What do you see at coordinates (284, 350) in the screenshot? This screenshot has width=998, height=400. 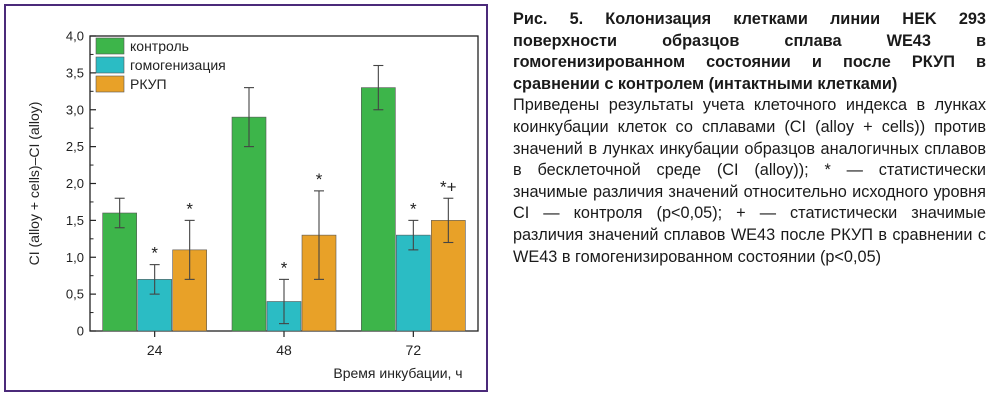 I see `x-tick-label: 48` at bounding box center [284, 350].